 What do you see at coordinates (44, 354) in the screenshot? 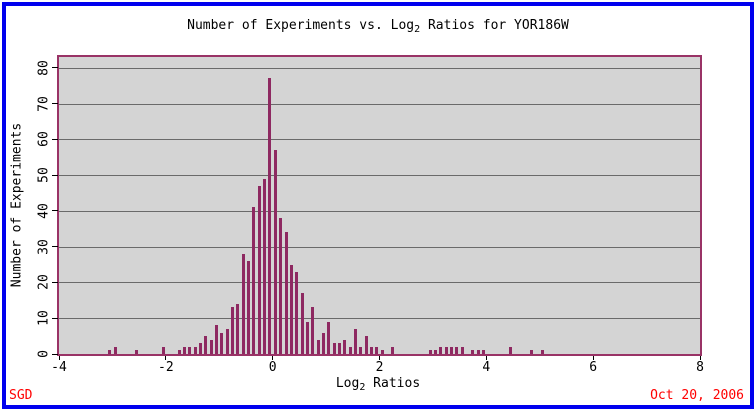
I see `y-tick-label: 0` at bounding box center [44, 354].